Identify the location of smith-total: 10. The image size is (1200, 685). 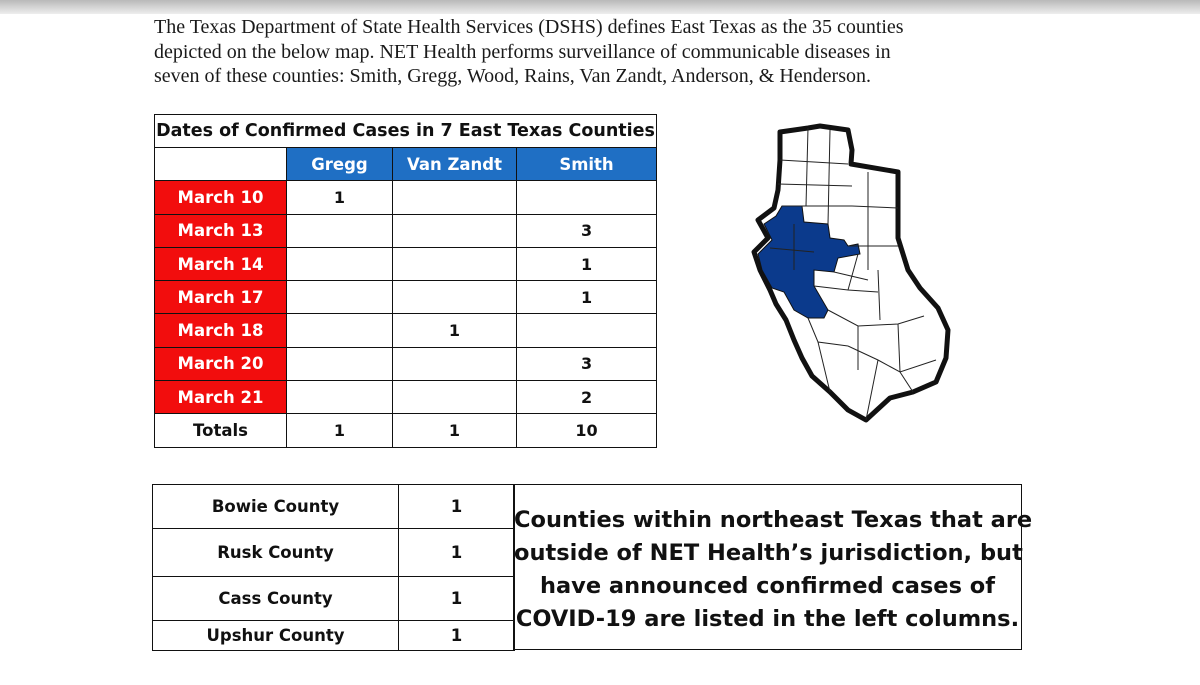
(586, 430).